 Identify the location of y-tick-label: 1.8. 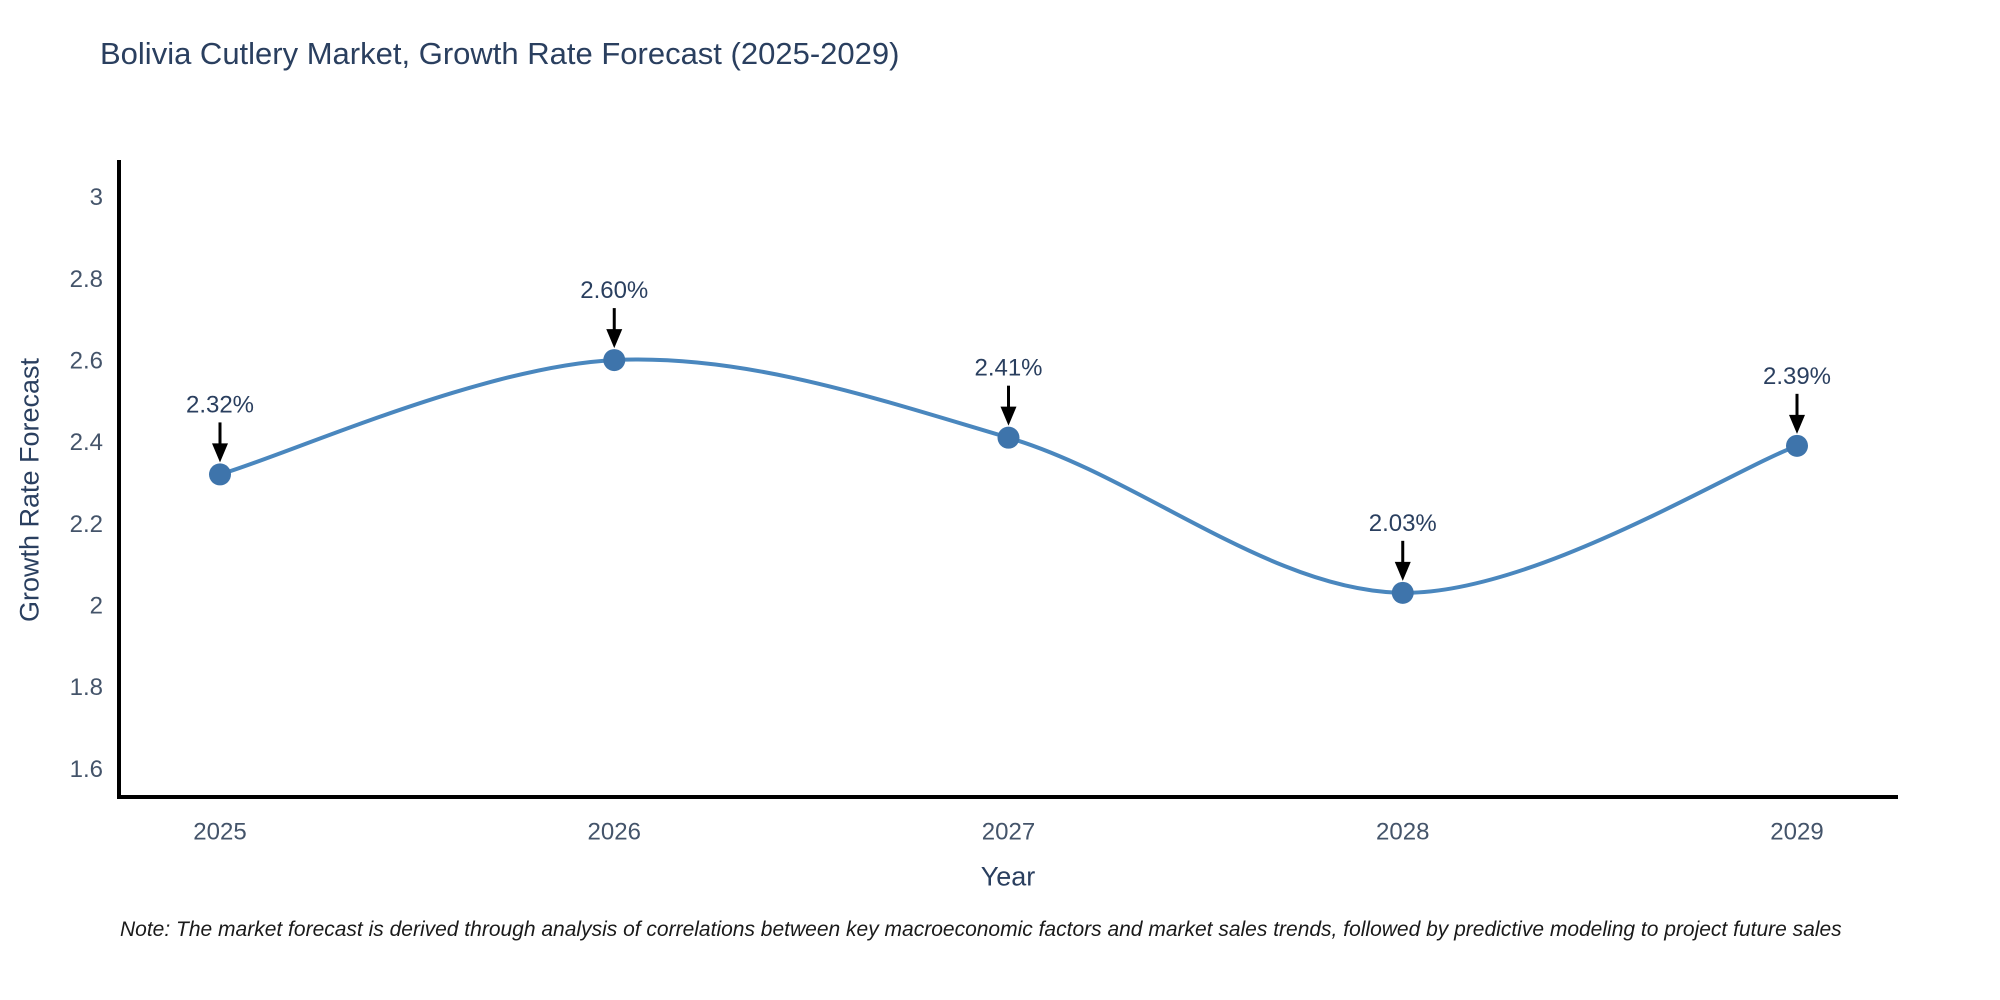
(86, 687).